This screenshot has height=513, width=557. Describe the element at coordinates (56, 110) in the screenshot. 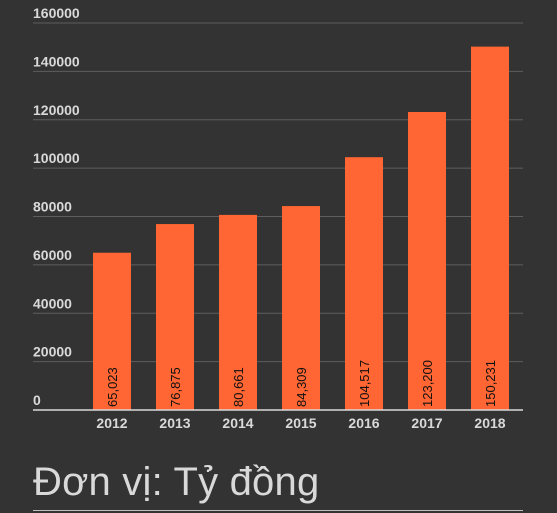

I see `y-tick-label: 120000` at that location.